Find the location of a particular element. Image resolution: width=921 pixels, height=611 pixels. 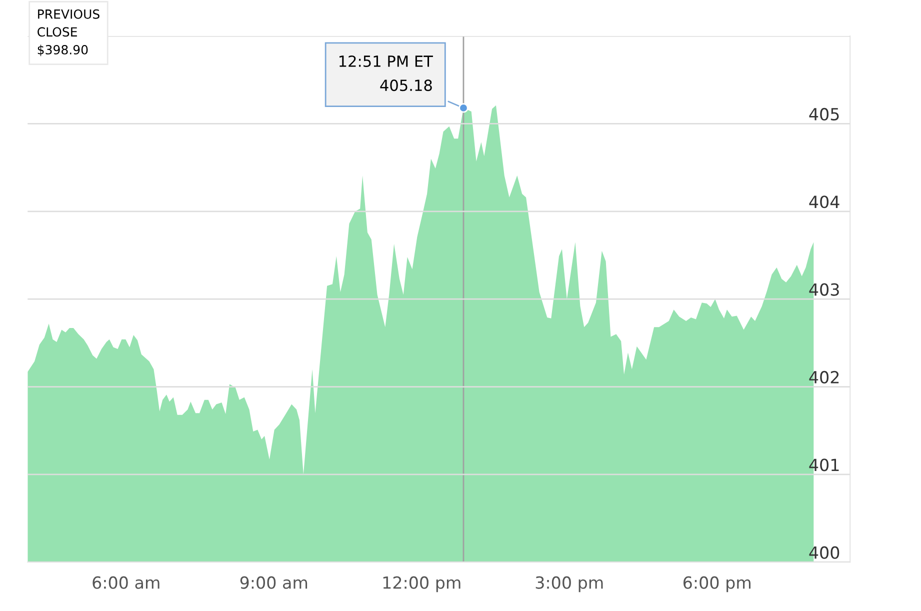

y-tick-label: 403 is located at coordinates (824, 289).